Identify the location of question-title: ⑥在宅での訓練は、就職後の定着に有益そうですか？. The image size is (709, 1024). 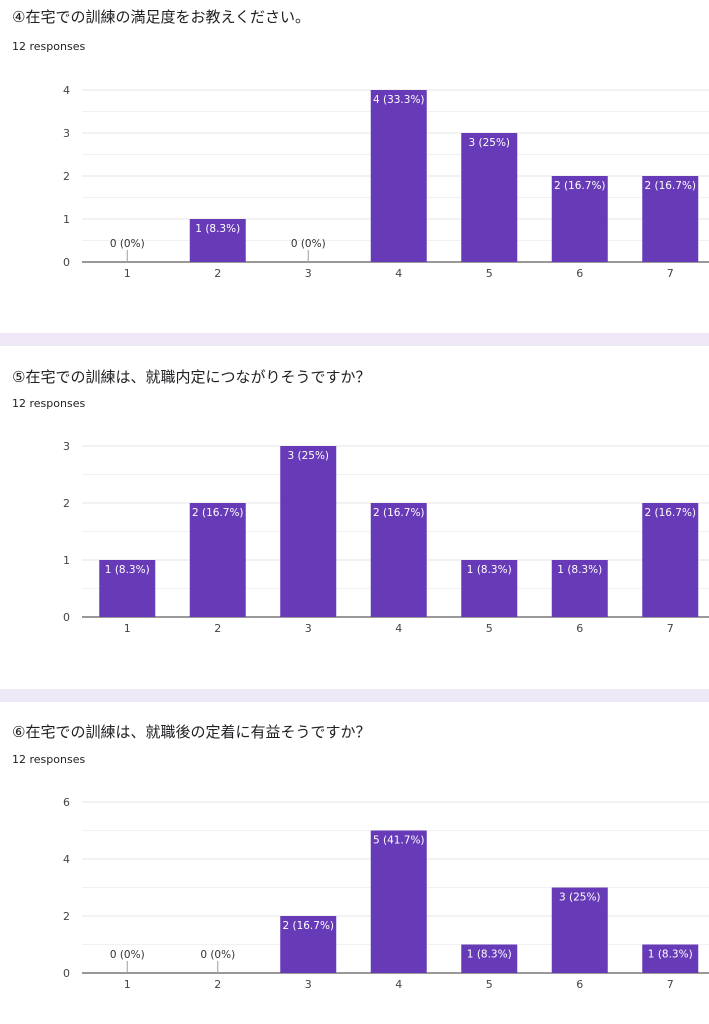
(191, 732).